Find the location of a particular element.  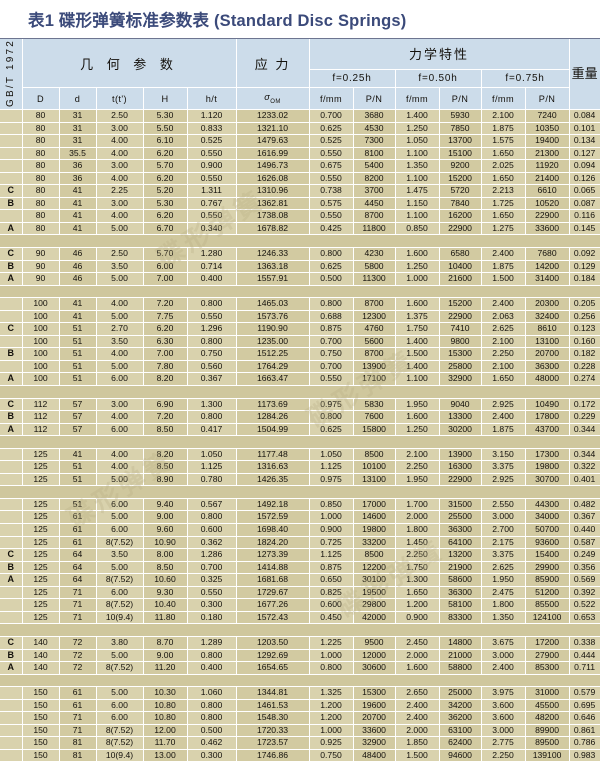

value-kg: 0.228 is located at coordinates (584, 367).